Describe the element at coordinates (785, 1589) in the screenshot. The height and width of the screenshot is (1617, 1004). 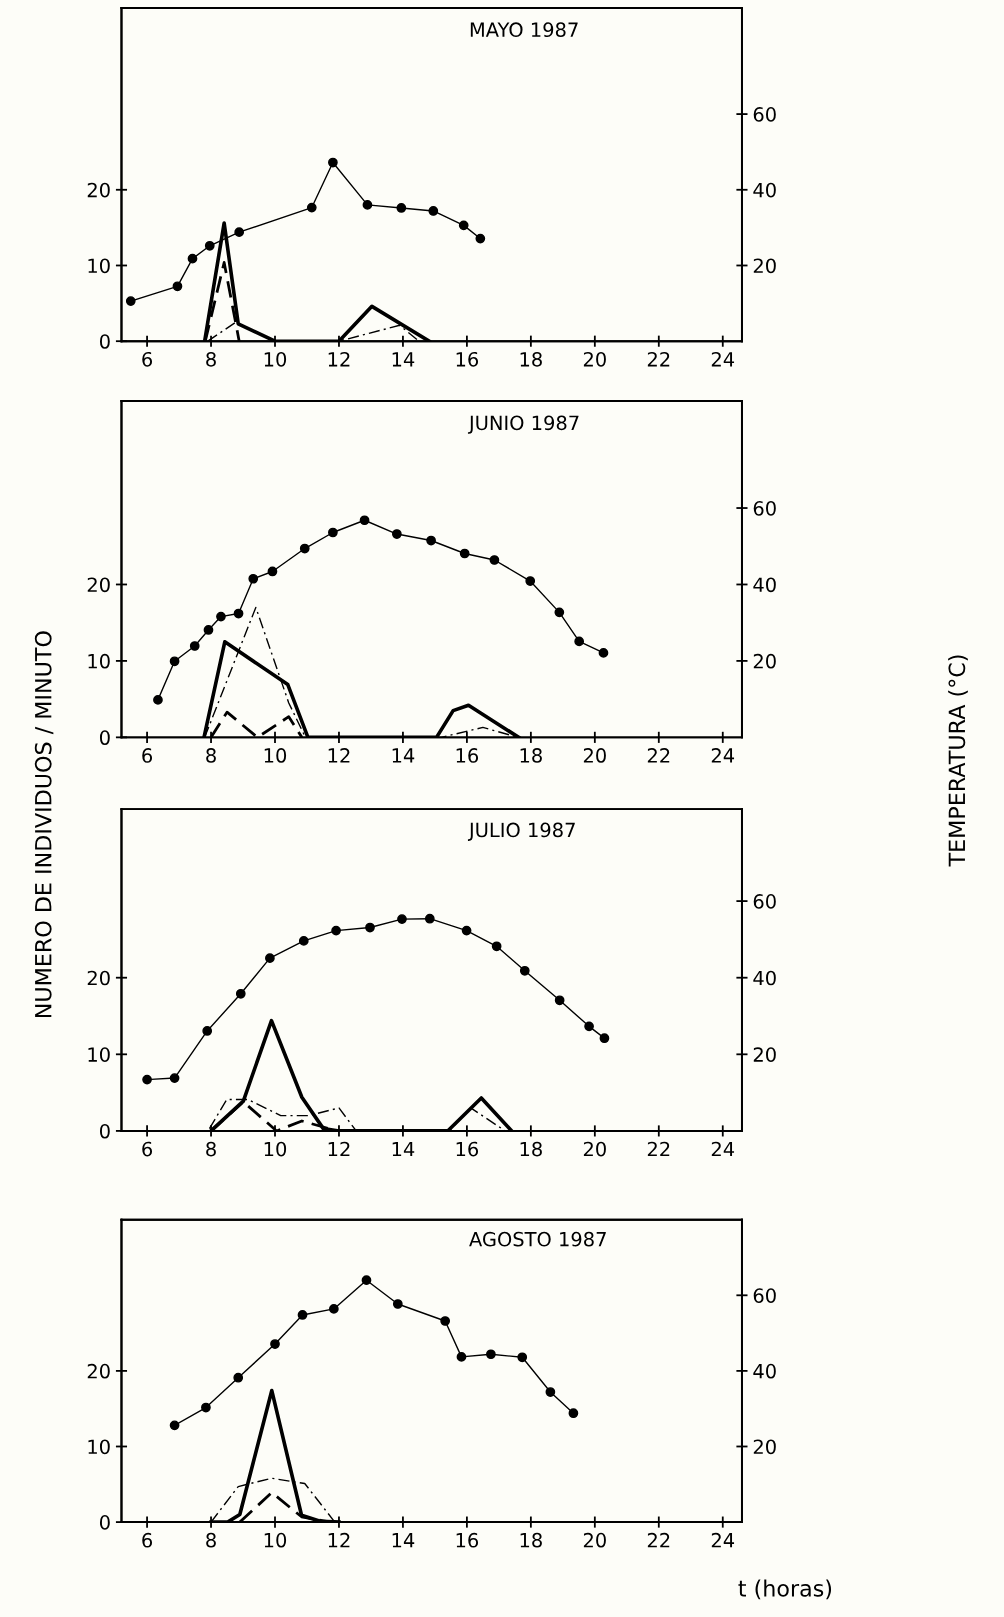
I see `x-axis-title: t (horas)` at that location.